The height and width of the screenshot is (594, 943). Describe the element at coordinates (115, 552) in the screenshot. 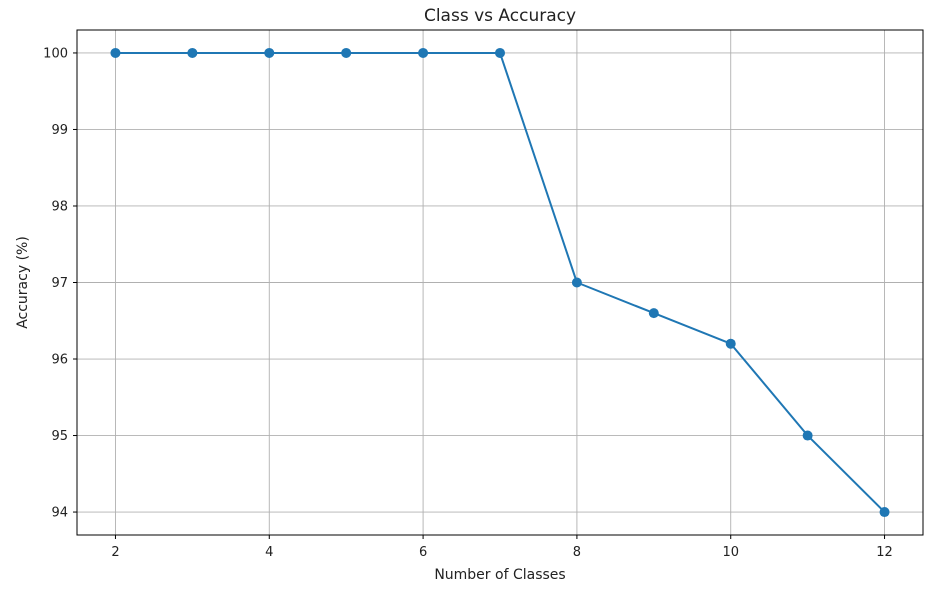

I see `x-tick-label: 2` at that location.